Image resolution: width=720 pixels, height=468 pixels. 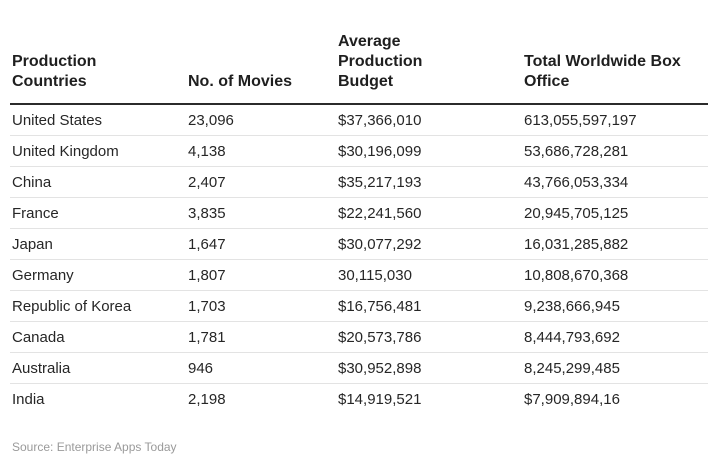 What do you see at coordinates (261, 337) in the screenshot?
I see `movies-count-cell: 1,781` at bounding box center [261, 337].